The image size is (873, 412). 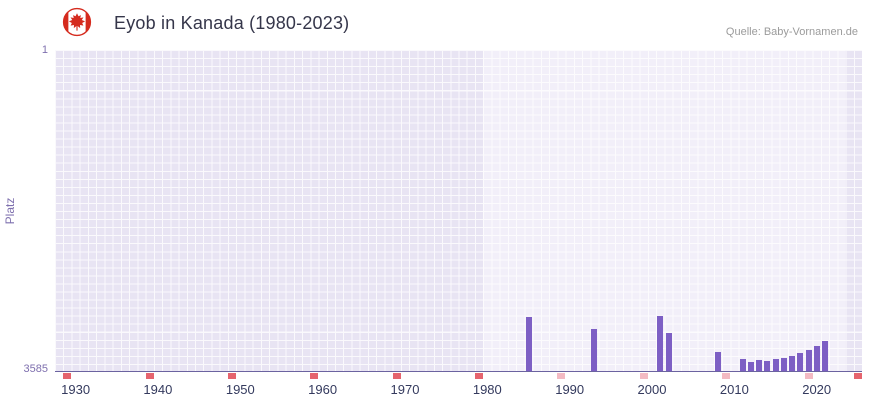 I want to click on bar-2001, so click(x=660, y=343).